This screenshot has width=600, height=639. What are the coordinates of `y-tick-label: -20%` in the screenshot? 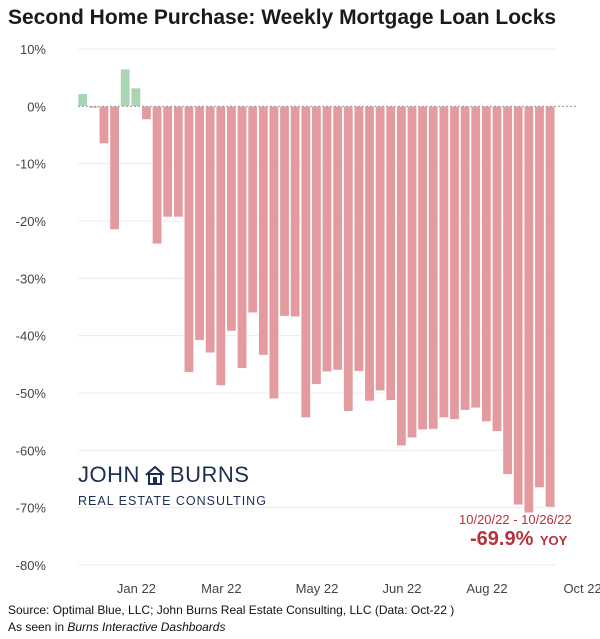 It's located at (31, 221).